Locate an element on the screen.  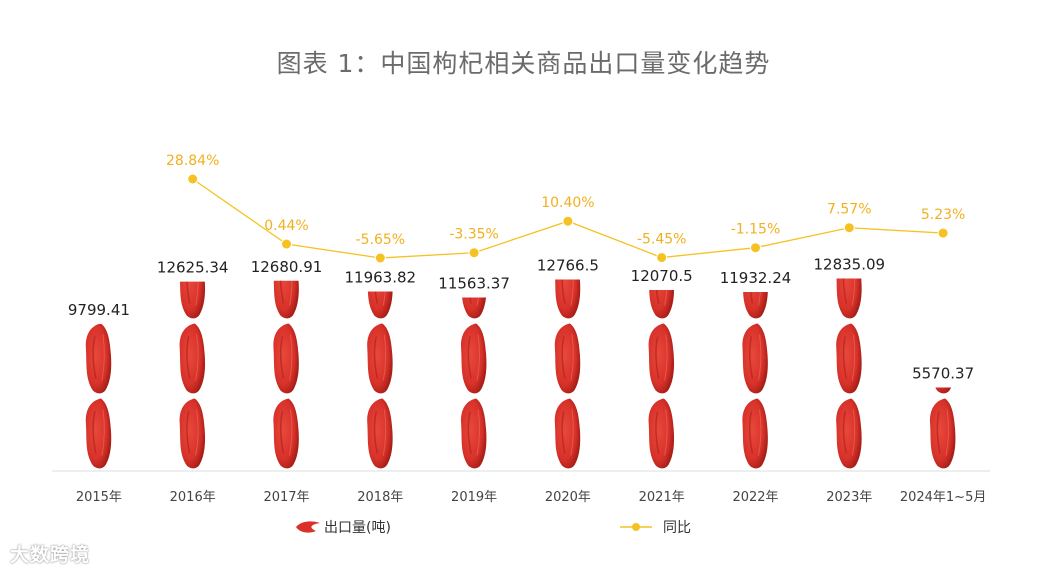
bar-value-label: 12070.5 is located at coordinates (662, 276).